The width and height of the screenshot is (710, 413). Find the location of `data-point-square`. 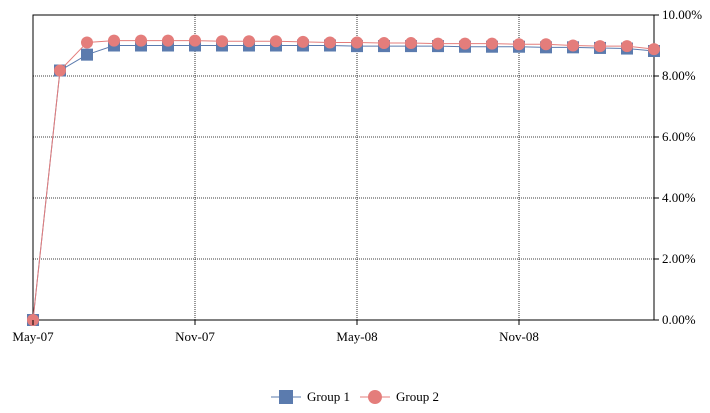

data-point-square is located at coordinates (87, 54).